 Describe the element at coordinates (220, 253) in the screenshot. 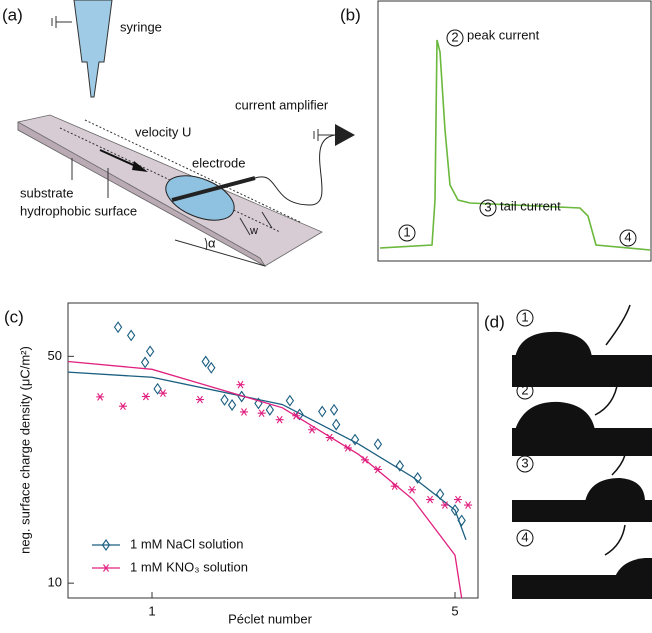

I see `angle-line` at that location.